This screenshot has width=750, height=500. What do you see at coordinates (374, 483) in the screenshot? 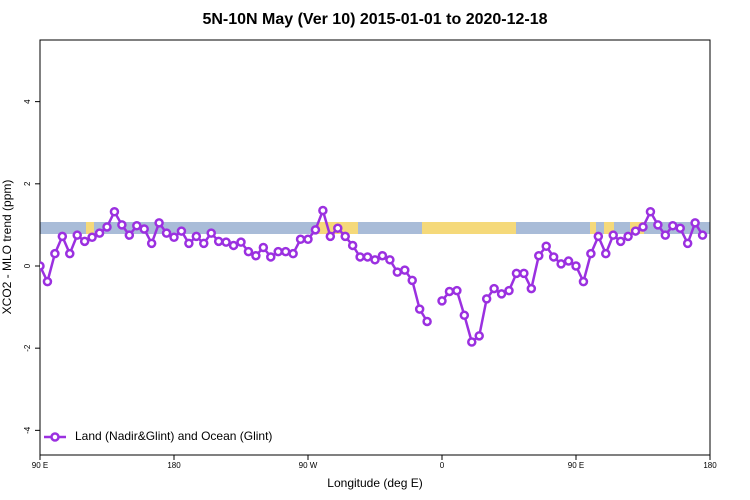
I see `x-axis-label: Longitude (deg E)` at bounding box center [374, 483].